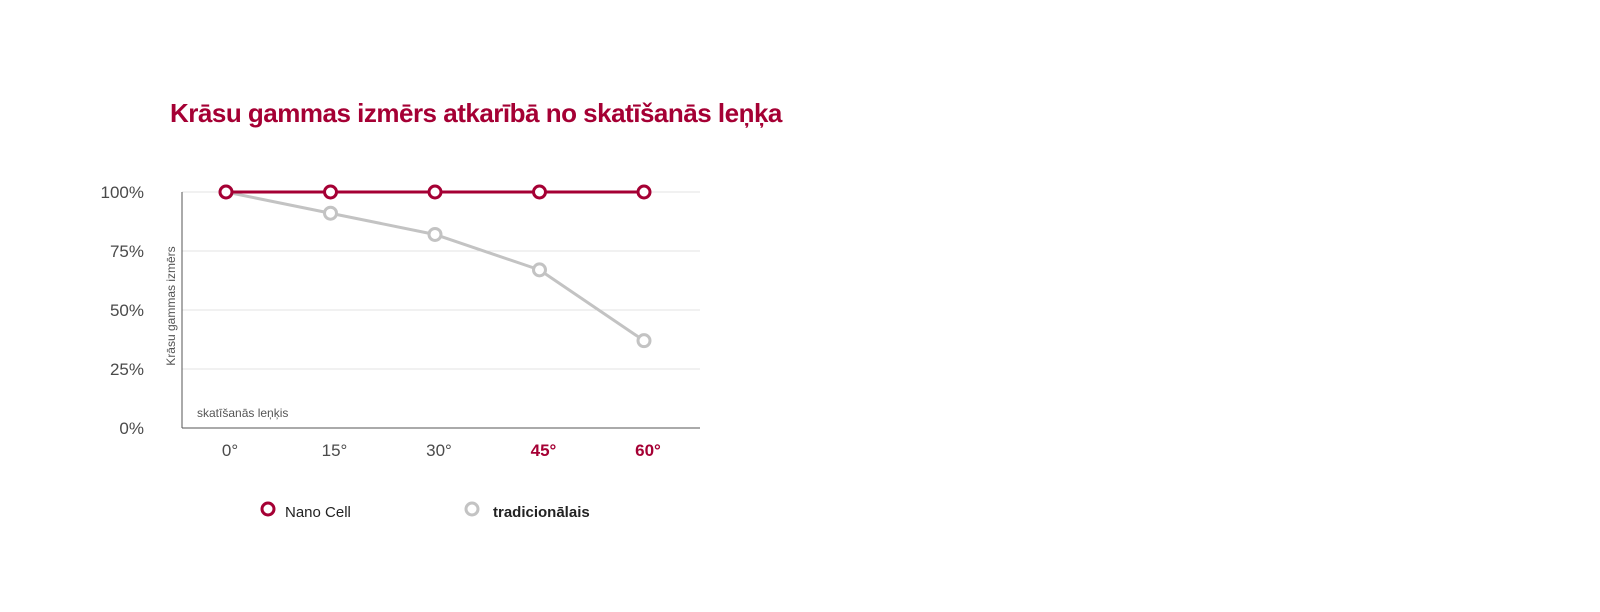 This screenshot has height=612, width=1600. What do you see at coordinates (127, 310) in the screenshot?
I see `y-tick-label: 50%` at bounding box center [127, 310].